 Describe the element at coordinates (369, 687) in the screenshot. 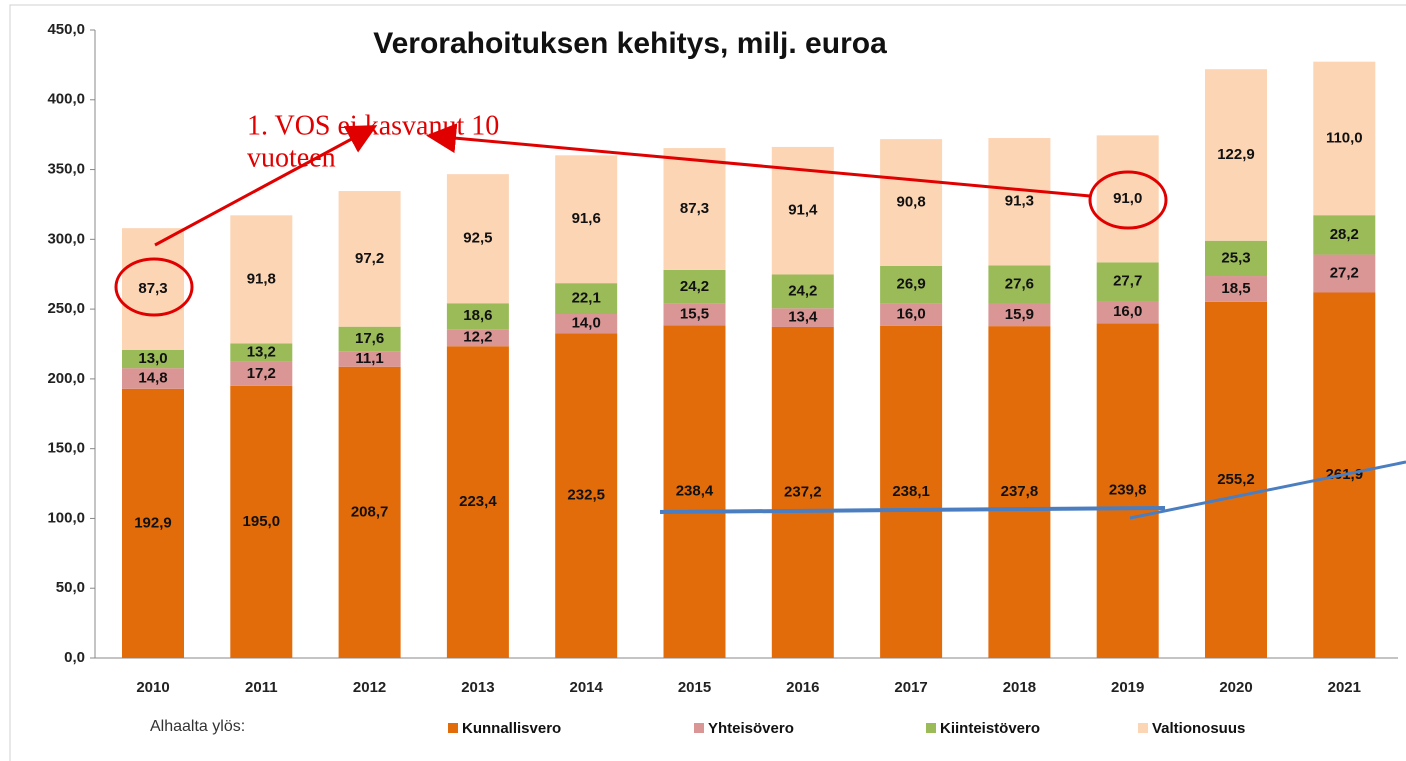

I see `x-tick-label: 2012` at that location.